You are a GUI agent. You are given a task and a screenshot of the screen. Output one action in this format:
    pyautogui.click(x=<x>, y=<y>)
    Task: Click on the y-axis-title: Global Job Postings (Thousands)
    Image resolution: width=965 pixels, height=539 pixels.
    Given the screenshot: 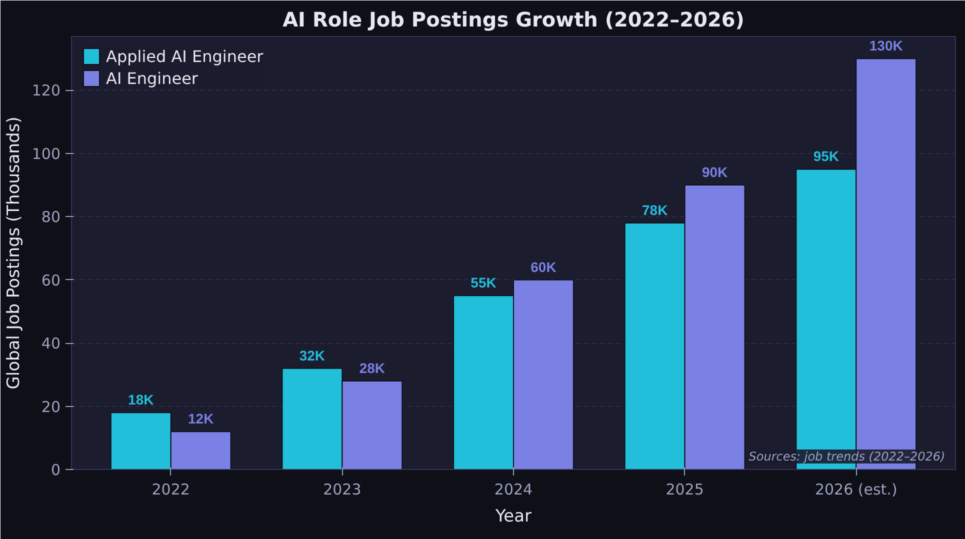 What is the action you would take?
    pyautogui.click(x=14, y=253)
    